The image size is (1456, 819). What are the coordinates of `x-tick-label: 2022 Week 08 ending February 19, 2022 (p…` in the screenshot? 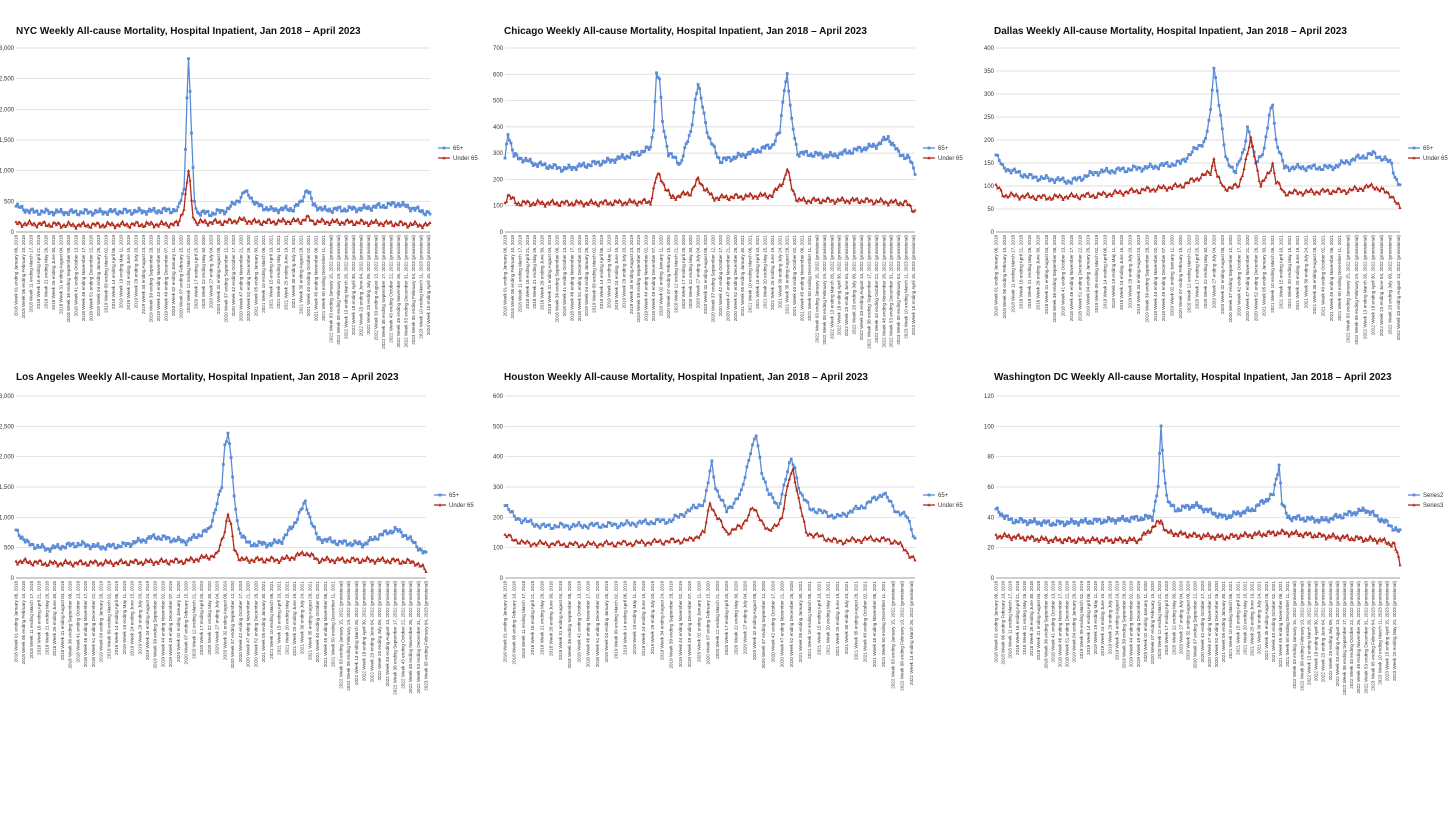 It's located at (1356, 290).